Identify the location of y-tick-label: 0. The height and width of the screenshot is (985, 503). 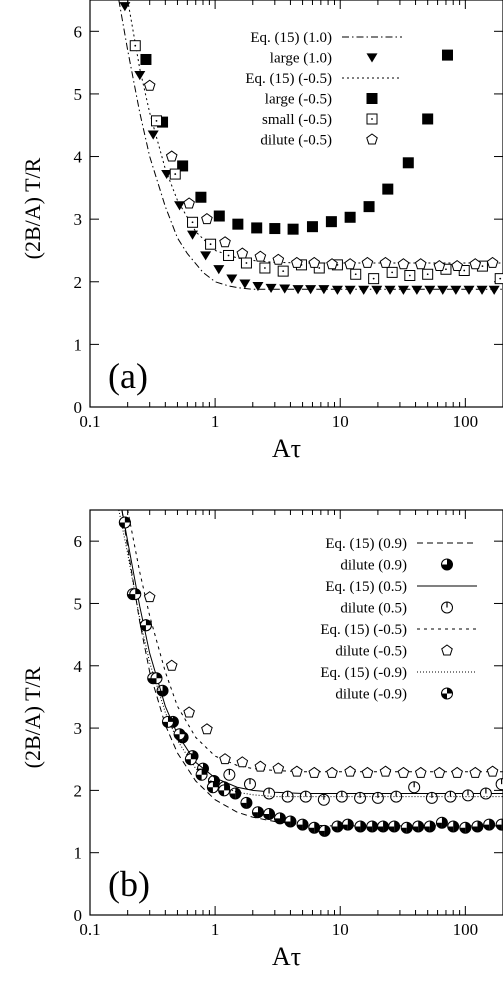
(78, 407).